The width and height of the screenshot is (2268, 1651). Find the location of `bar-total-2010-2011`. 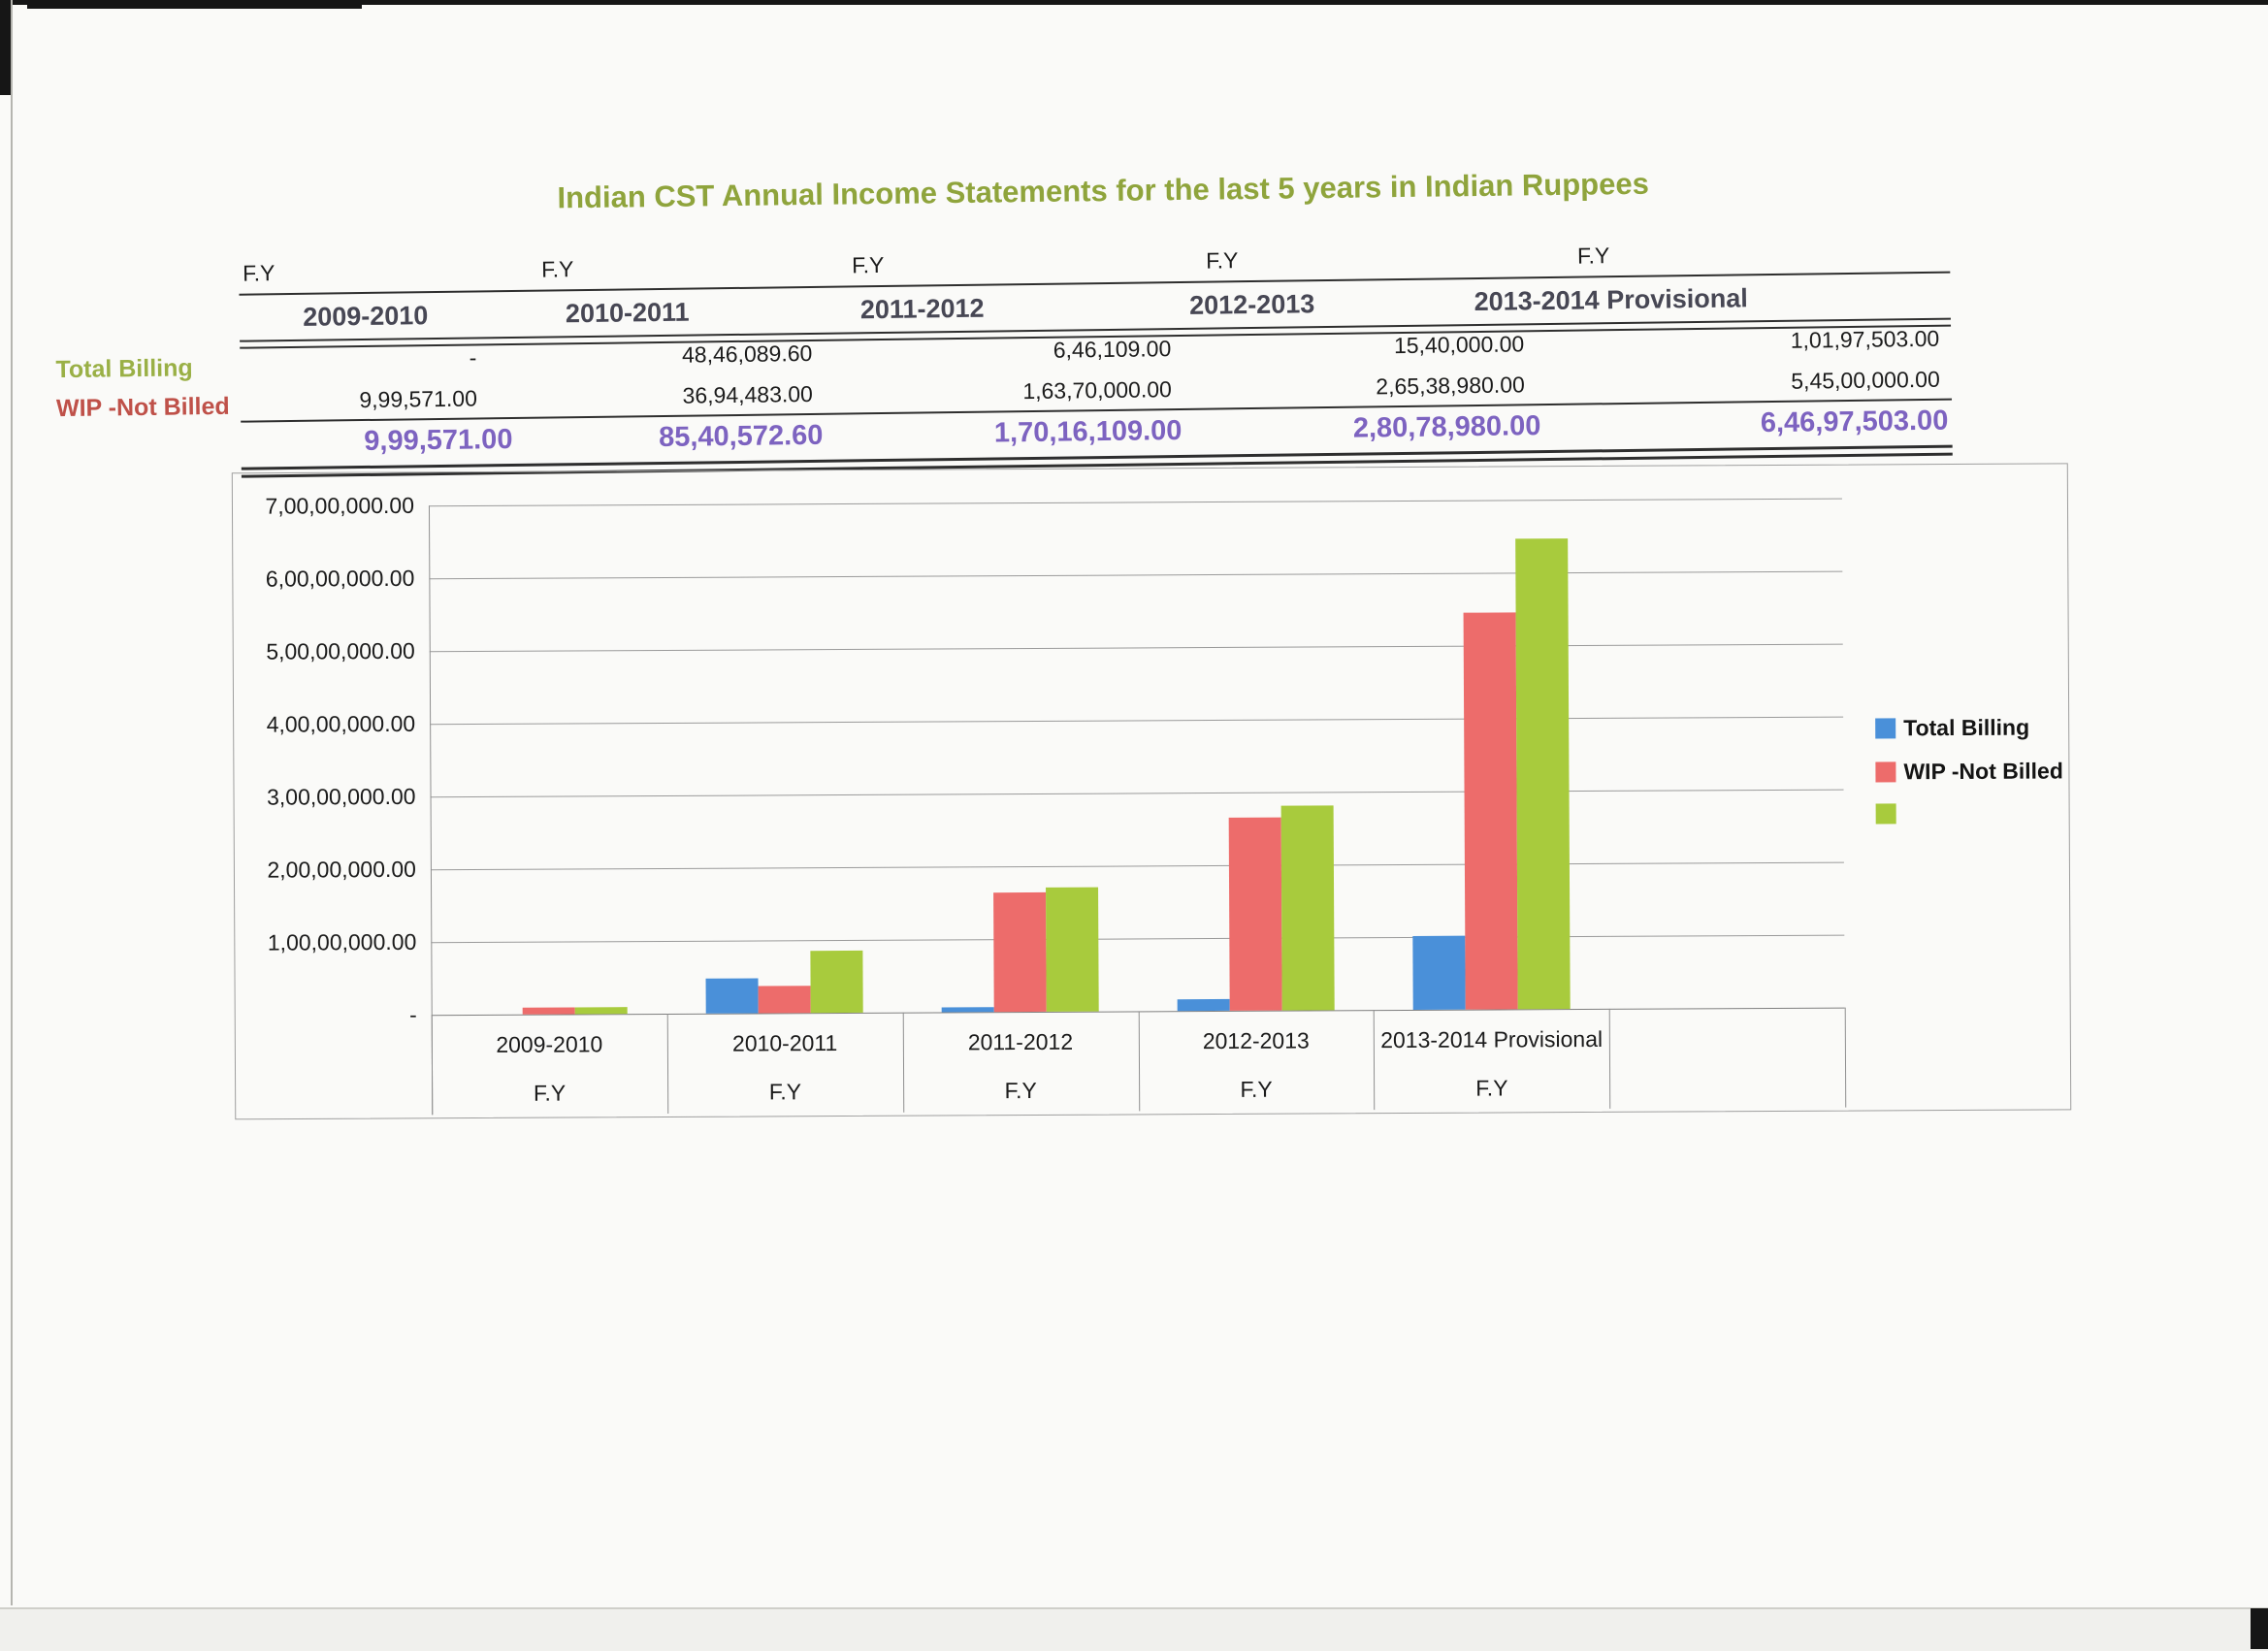

bar-total-2010-2011 is located at coordinates (836, 982).